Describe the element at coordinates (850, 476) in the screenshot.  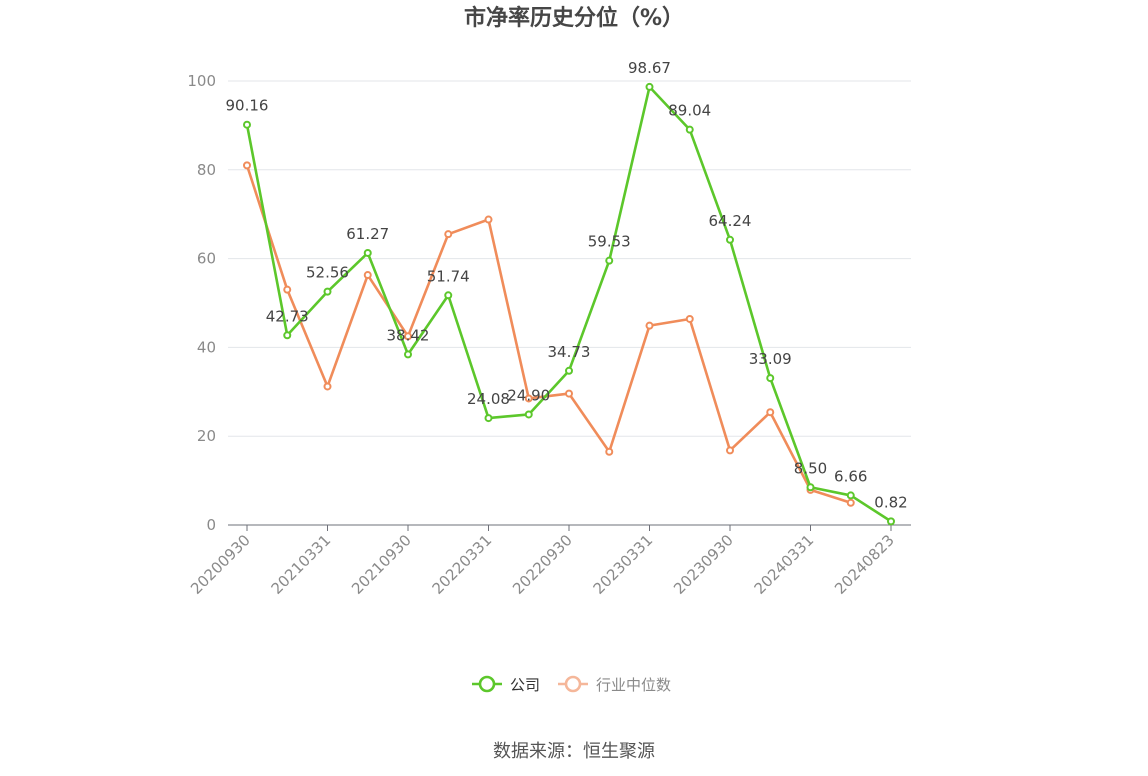
I see `data-label: 6.66` at that location.